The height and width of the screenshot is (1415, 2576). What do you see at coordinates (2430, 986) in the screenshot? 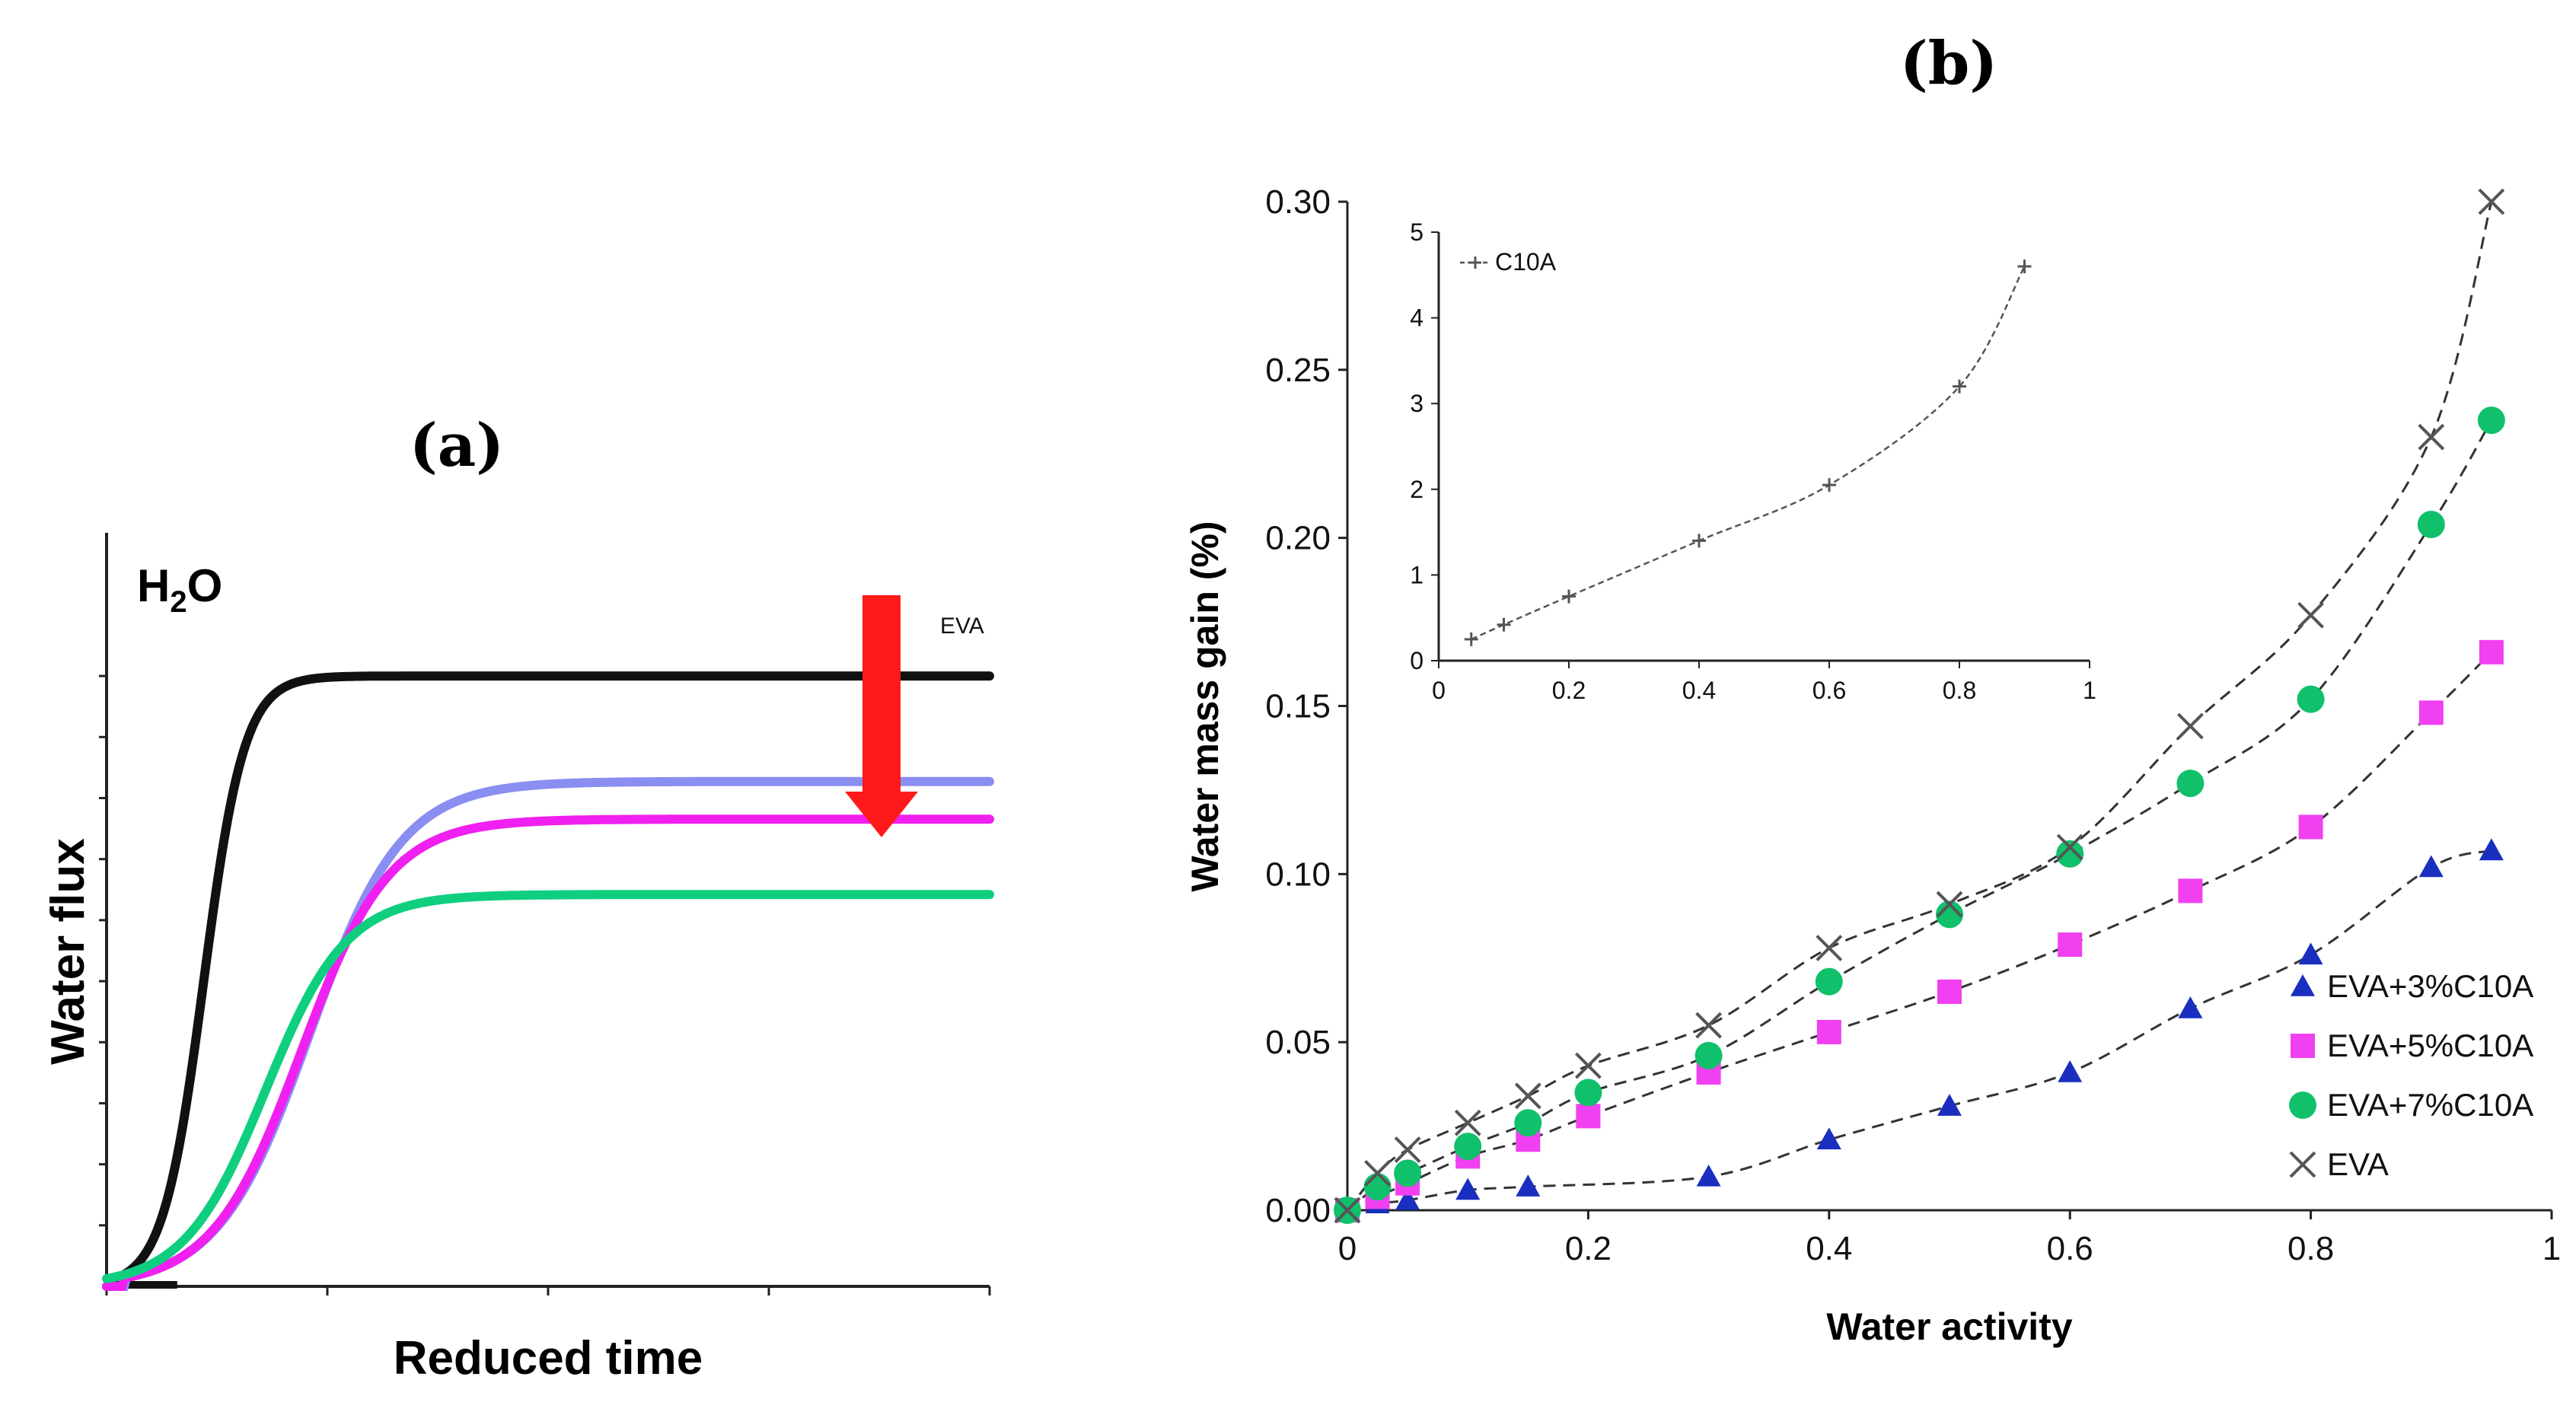
I see `b-legend-label: EVA+3%C10A` at bounding box center [2430, 986].